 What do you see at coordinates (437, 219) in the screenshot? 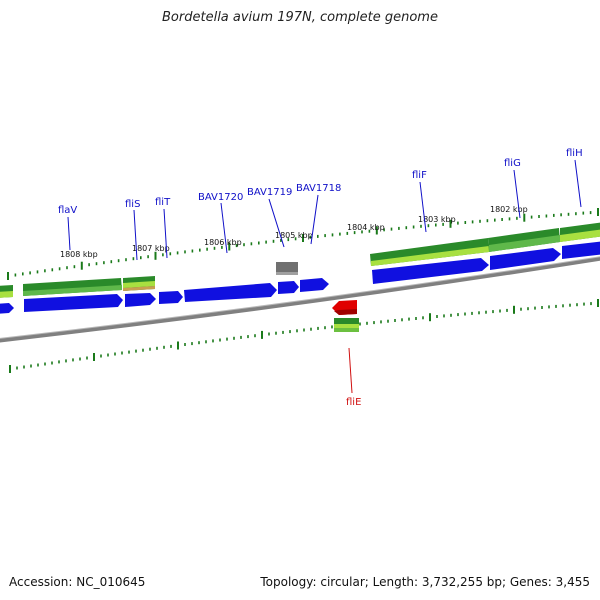
I see `scale-label: 1803 kbp` at bounding box center [437, 219].